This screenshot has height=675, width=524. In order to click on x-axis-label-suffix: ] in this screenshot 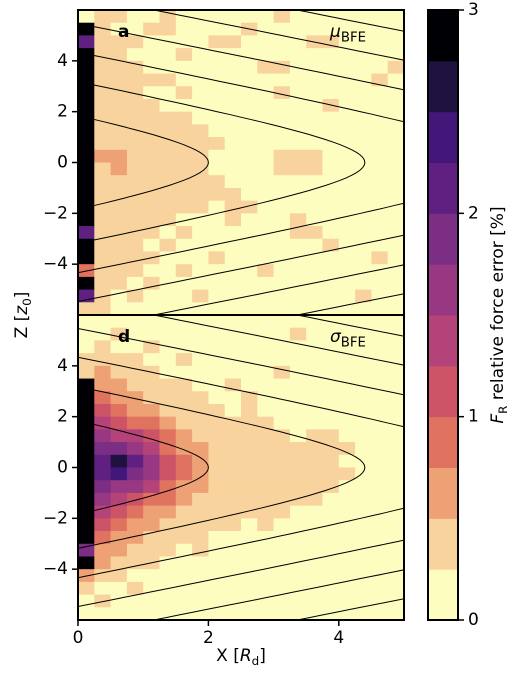, I will do `click(262, 656)`.